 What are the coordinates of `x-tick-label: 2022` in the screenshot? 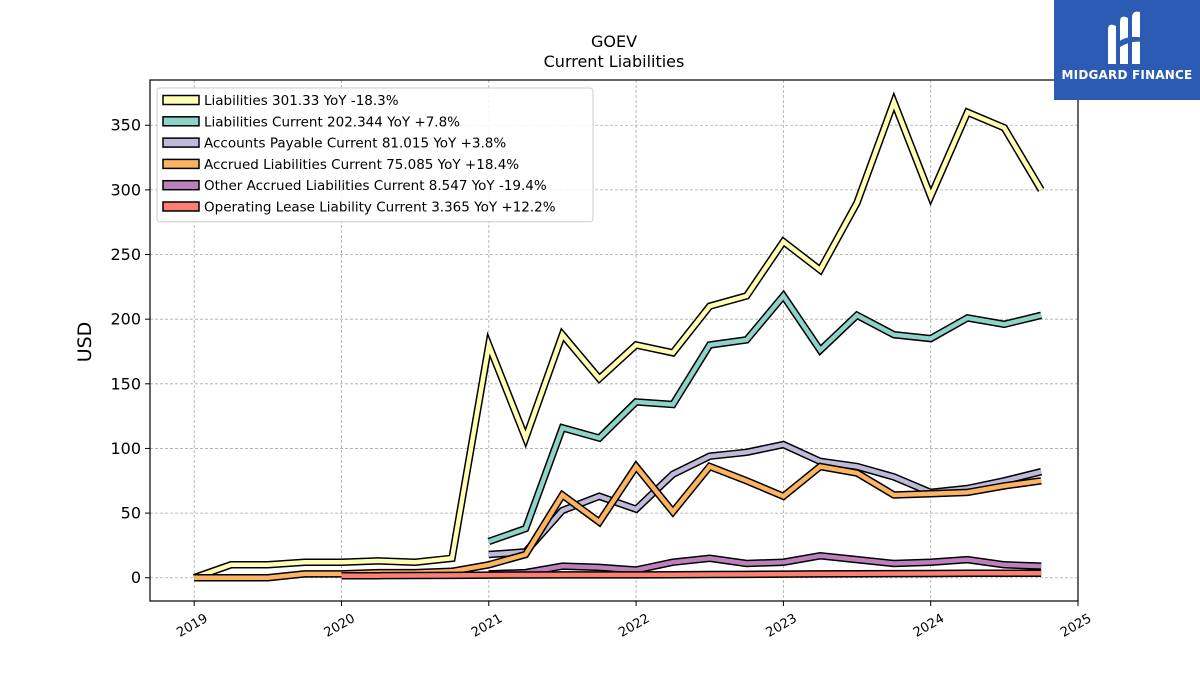 It's located at (634, 626).